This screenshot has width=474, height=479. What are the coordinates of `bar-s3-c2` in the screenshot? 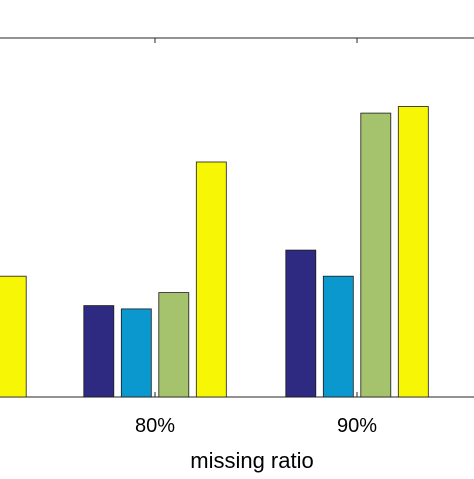 It's located at (174, 345).